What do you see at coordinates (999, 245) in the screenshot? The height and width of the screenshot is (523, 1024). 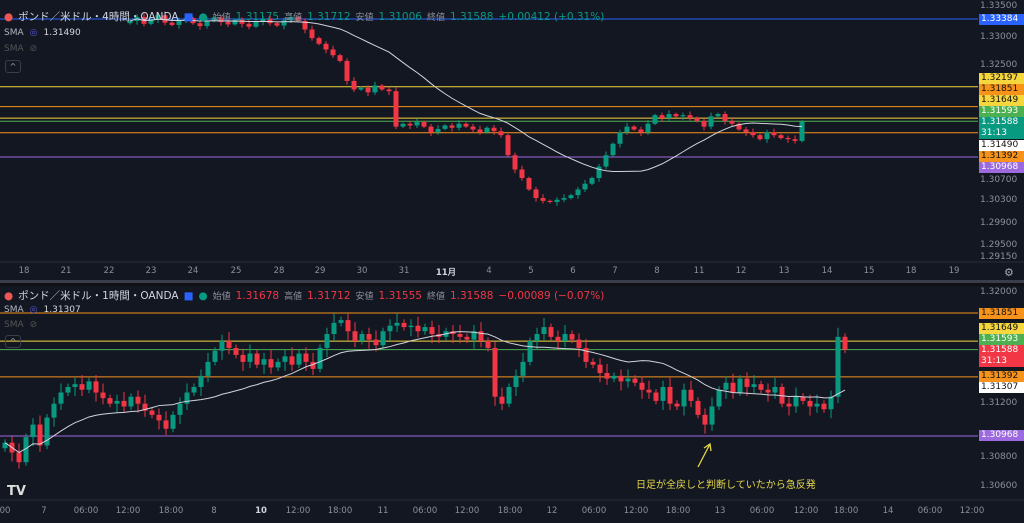 I see `price-tick-label: 1.29500` at bounding box center [999, 245].